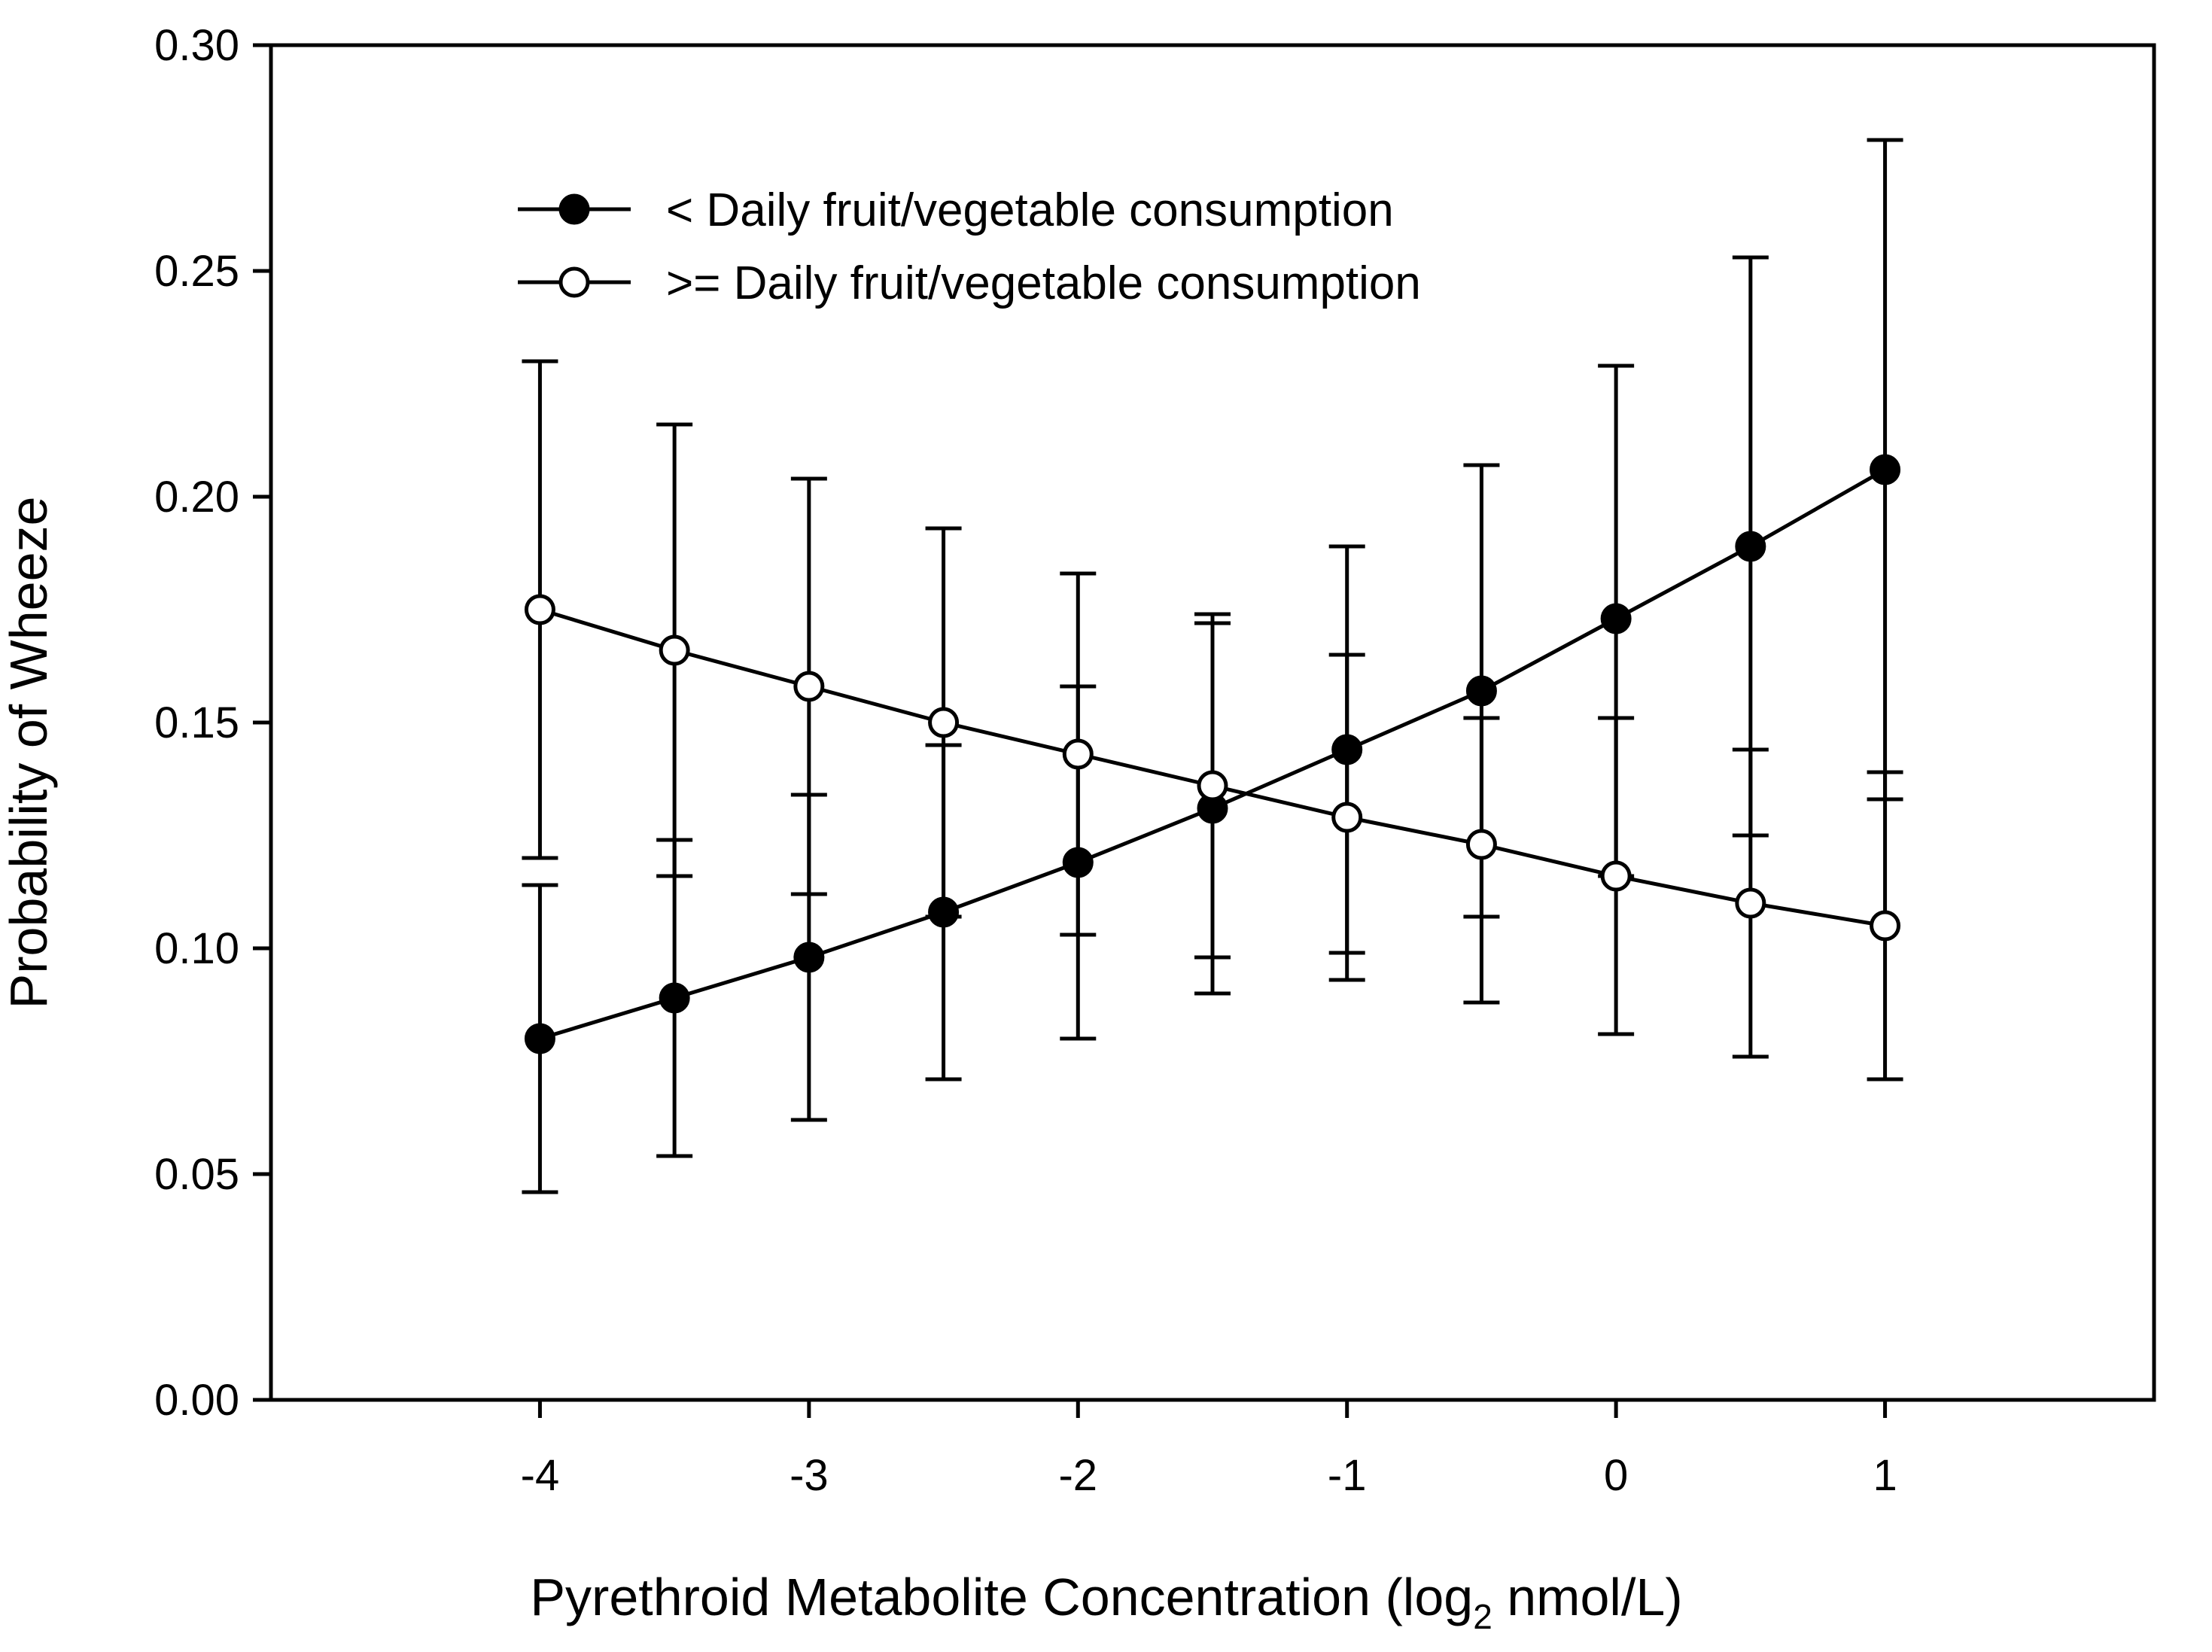 The image size is (2212, 1652). I want to click on legend-label: < Daily fruit/vegetable consumption, so click(1030, 210).